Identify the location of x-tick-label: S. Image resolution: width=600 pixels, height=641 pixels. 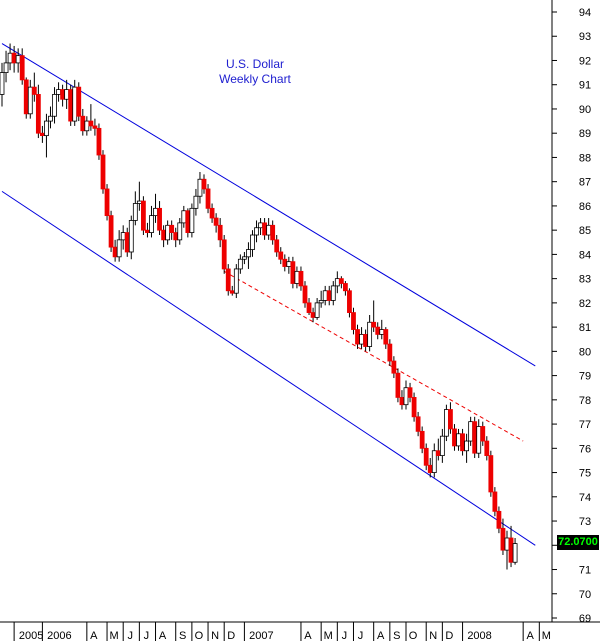
(396, 635).